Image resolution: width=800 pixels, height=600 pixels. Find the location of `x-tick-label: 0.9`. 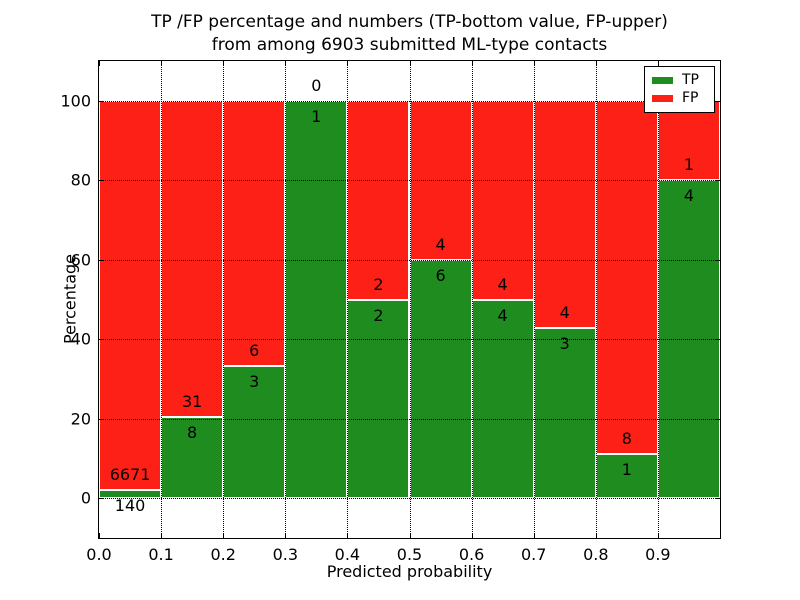

x-tick-label: 0.9 is located at coordinates (658, 554).